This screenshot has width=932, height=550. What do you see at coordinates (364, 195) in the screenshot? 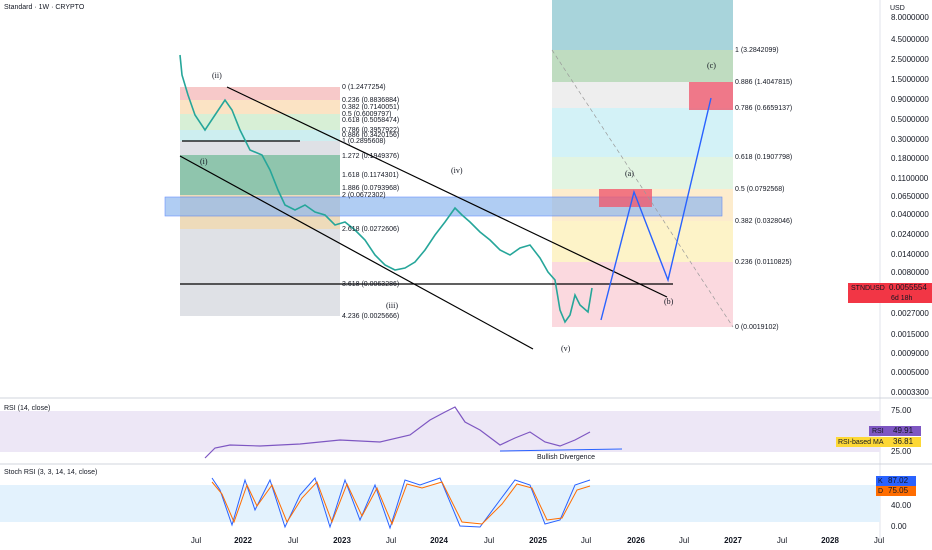
I see `fib-label: 2 (0.0672302)` at bounding box center [364, 195].